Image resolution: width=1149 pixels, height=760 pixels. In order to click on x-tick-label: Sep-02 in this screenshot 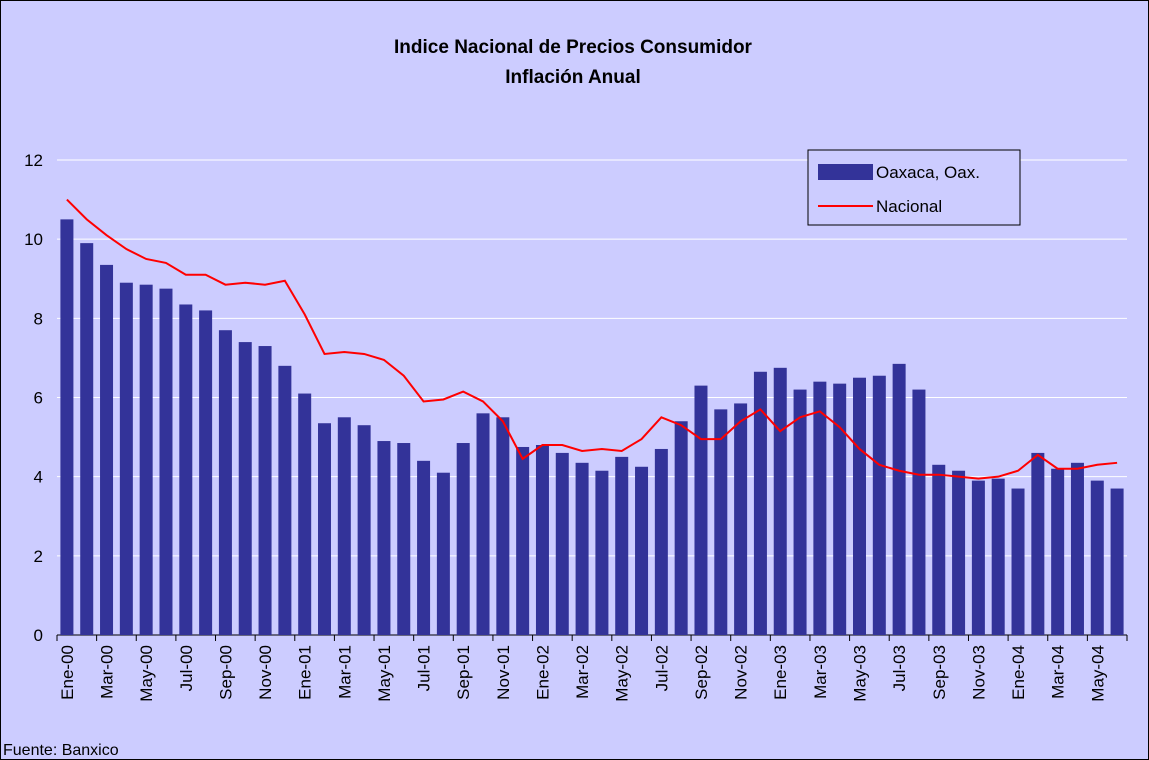, I will do `click(701, 672)`.